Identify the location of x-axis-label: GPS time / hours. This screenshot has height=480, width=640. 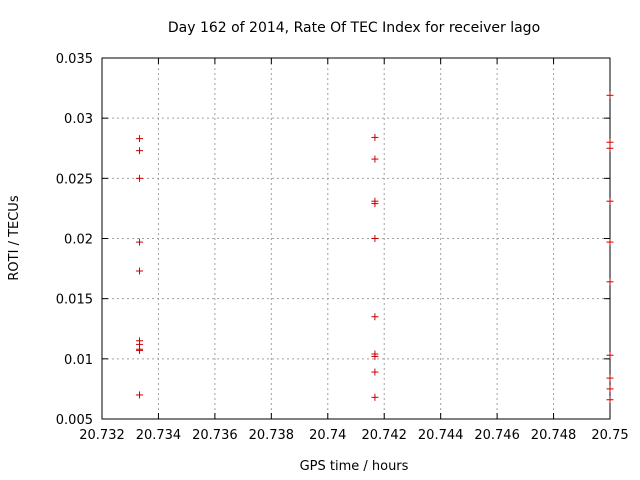
(354, 466).